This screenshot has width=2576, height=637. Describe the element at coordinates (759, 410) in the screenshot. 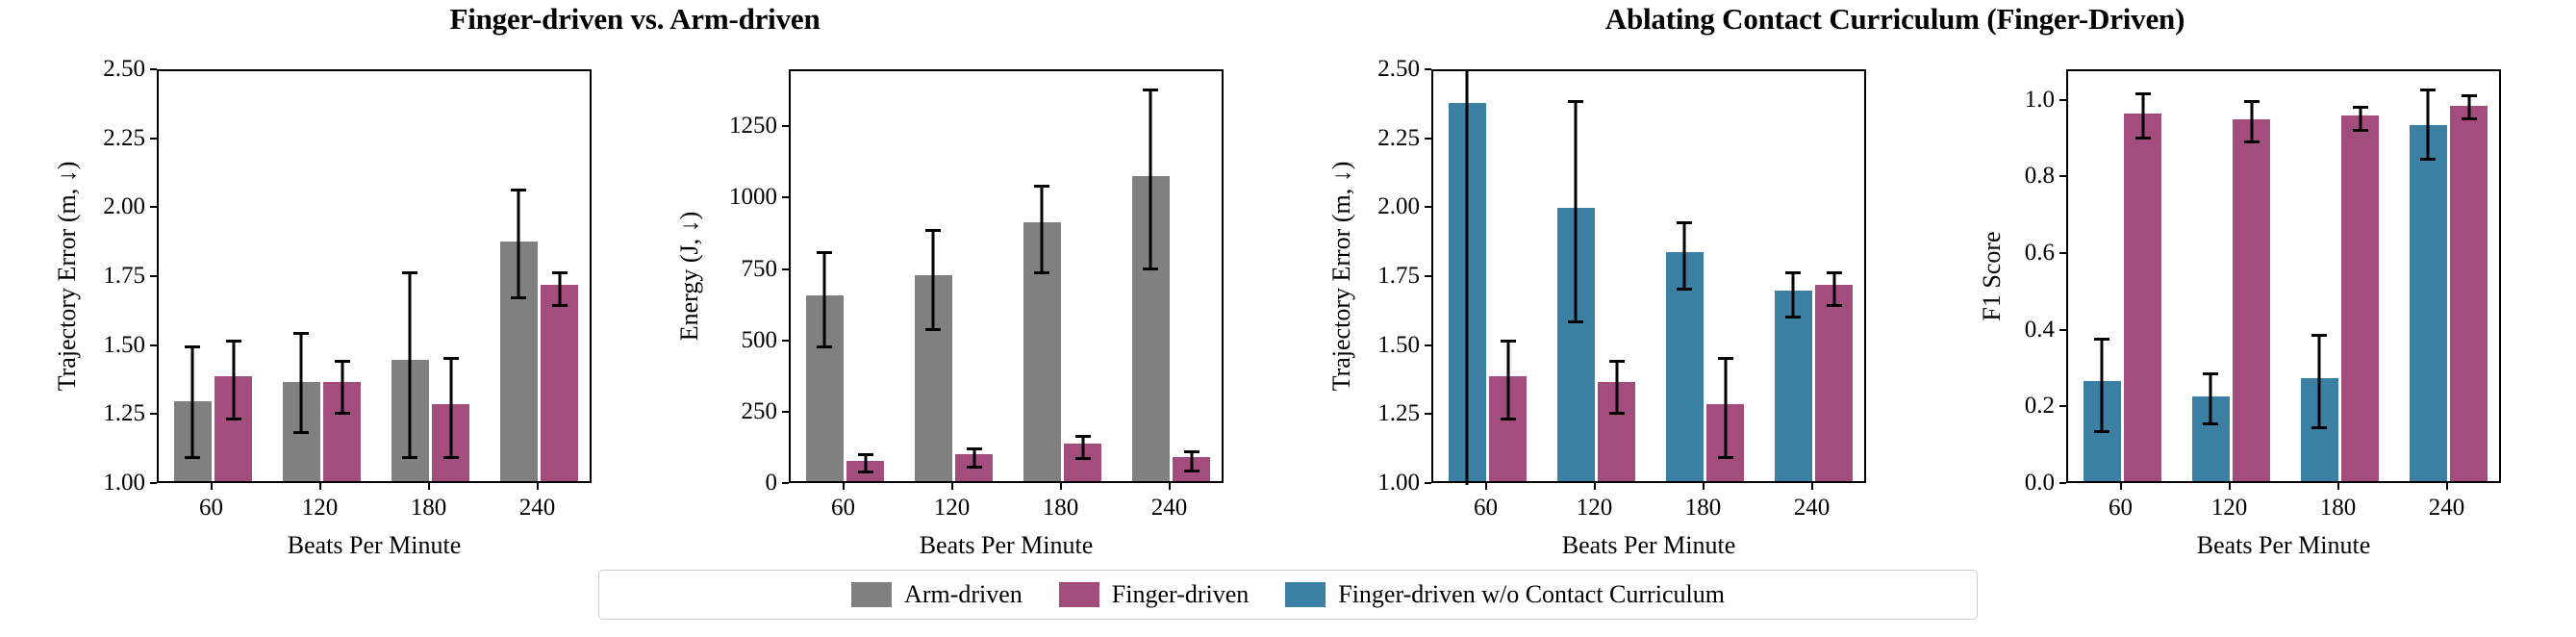

I see `y-tick-label: 250` at that location.